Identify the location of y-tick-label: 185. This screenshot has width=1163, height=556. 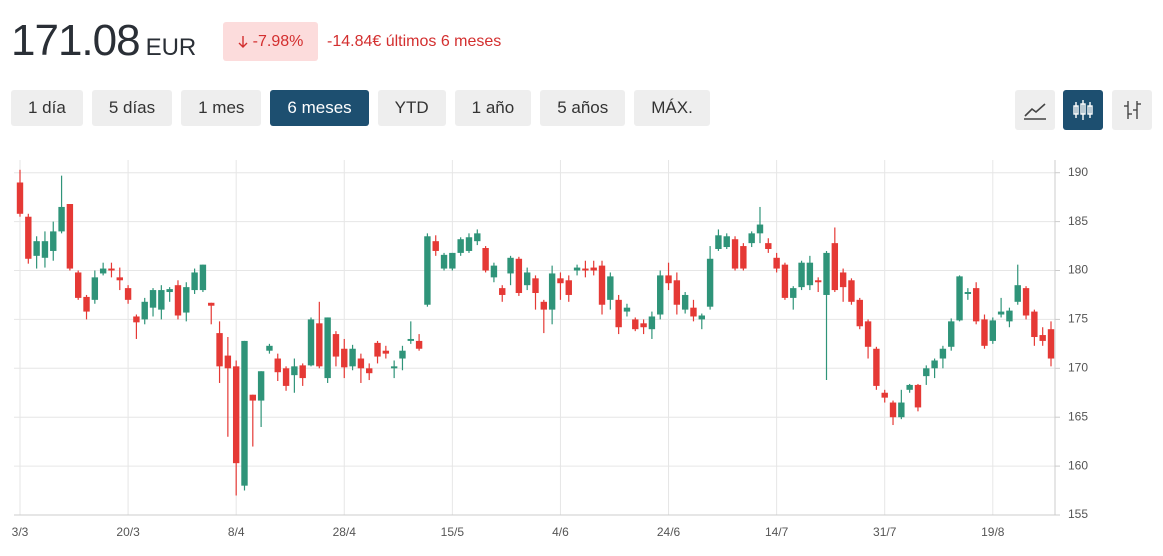
(1078, 221).